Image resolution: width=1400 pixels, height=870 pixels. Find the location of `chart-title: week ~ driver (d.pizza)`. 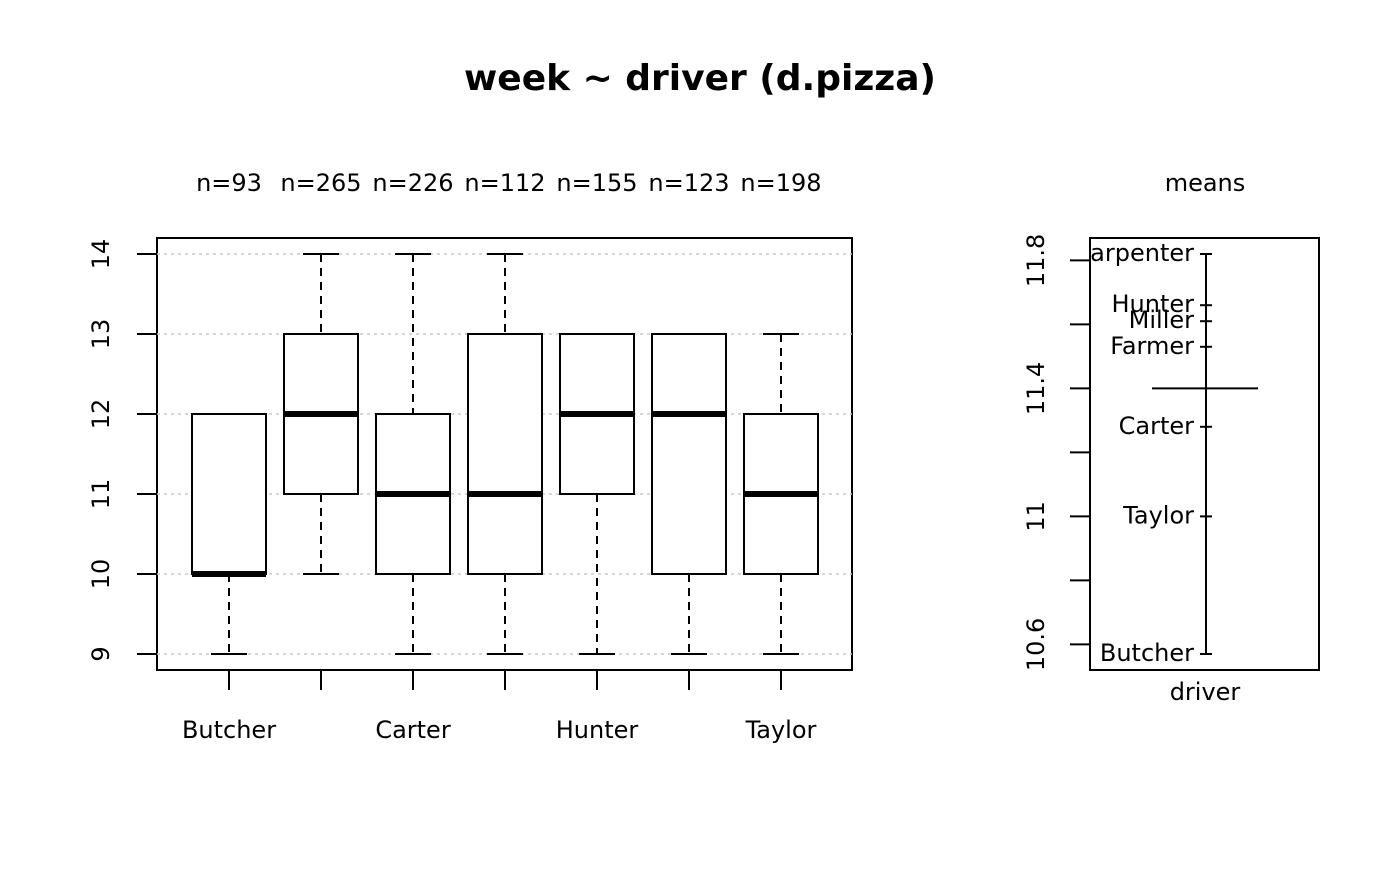

chart-title: week ~ driver (d.pizza) is located at coordinates (700, 78).